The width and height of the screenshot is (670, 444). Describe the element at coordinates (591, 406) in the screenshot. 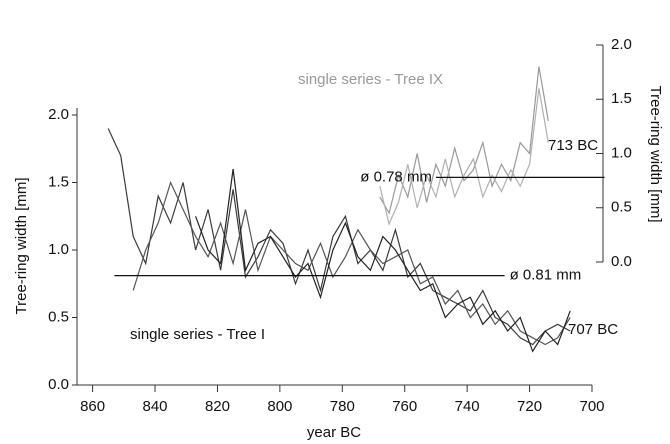

I see `x-tick-label: 700` at that location.